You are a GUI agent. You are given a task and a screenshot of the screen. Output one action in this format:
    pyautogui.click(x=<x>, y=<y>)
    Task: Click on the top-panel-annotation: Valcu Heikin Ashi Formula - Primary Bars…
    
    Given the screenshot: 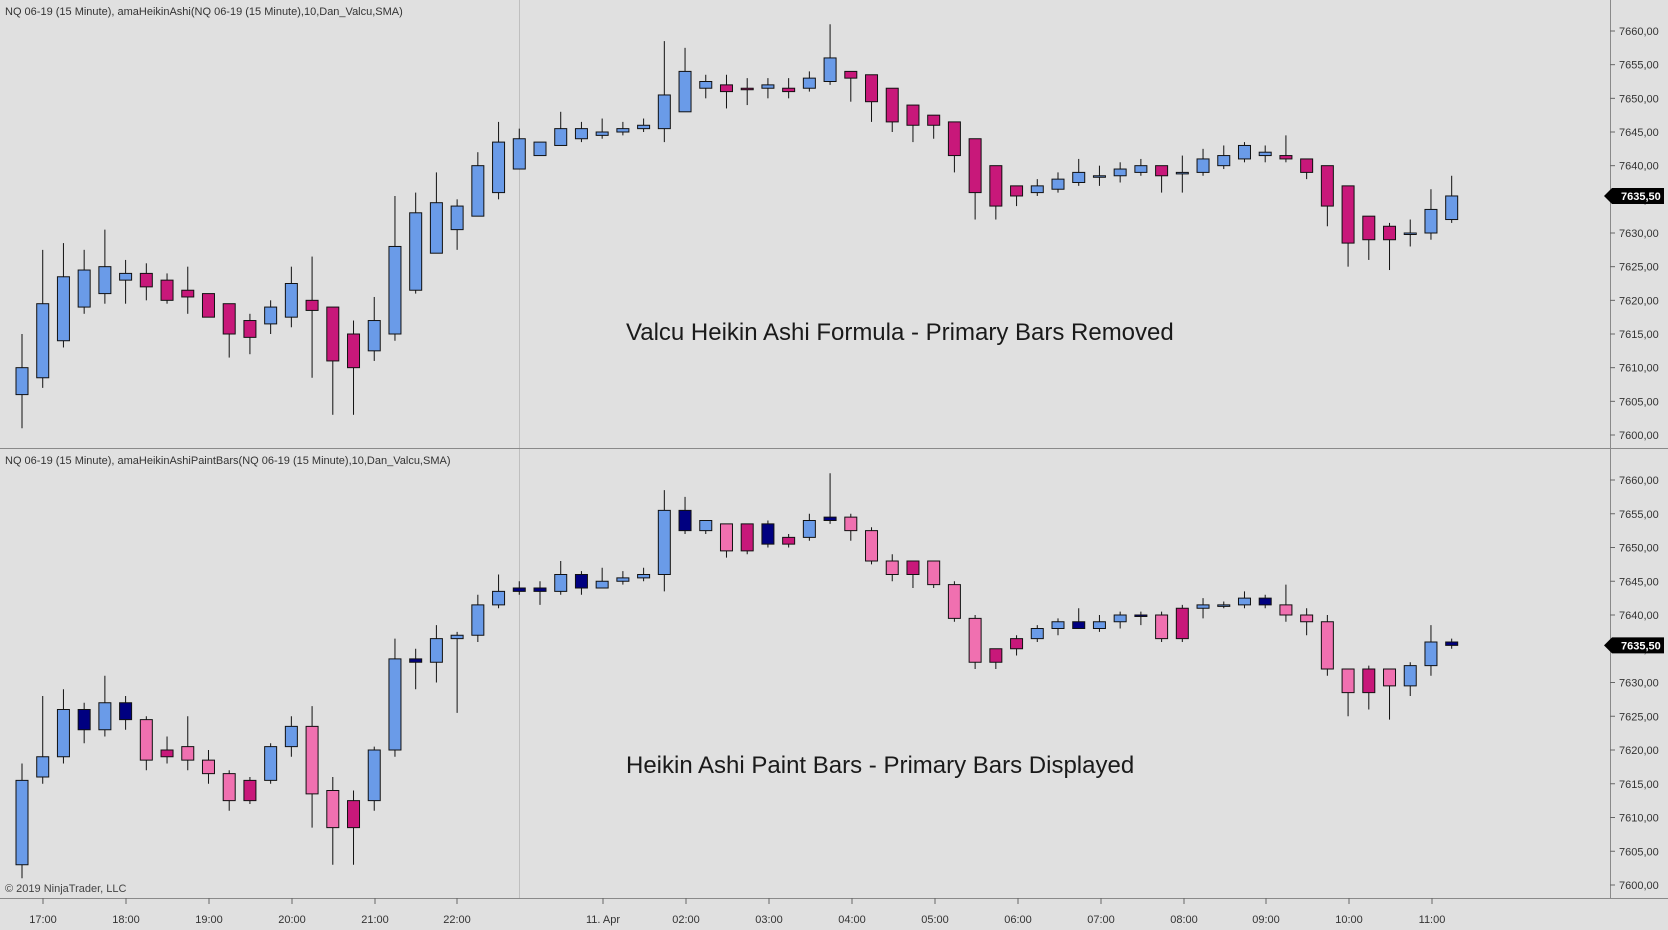 What is the action you would take?
    pyautogui.click(x=900, y=332)
    